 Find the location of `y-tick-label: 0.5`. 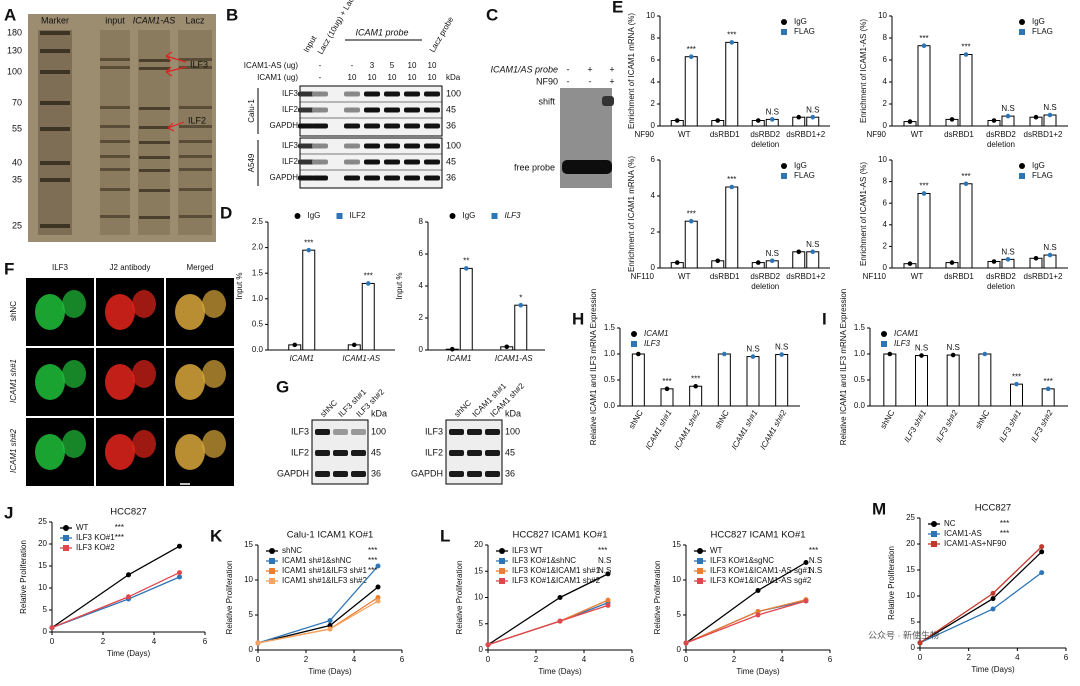

y-tick-label: 0.5 is located at coordinates (610, 379).